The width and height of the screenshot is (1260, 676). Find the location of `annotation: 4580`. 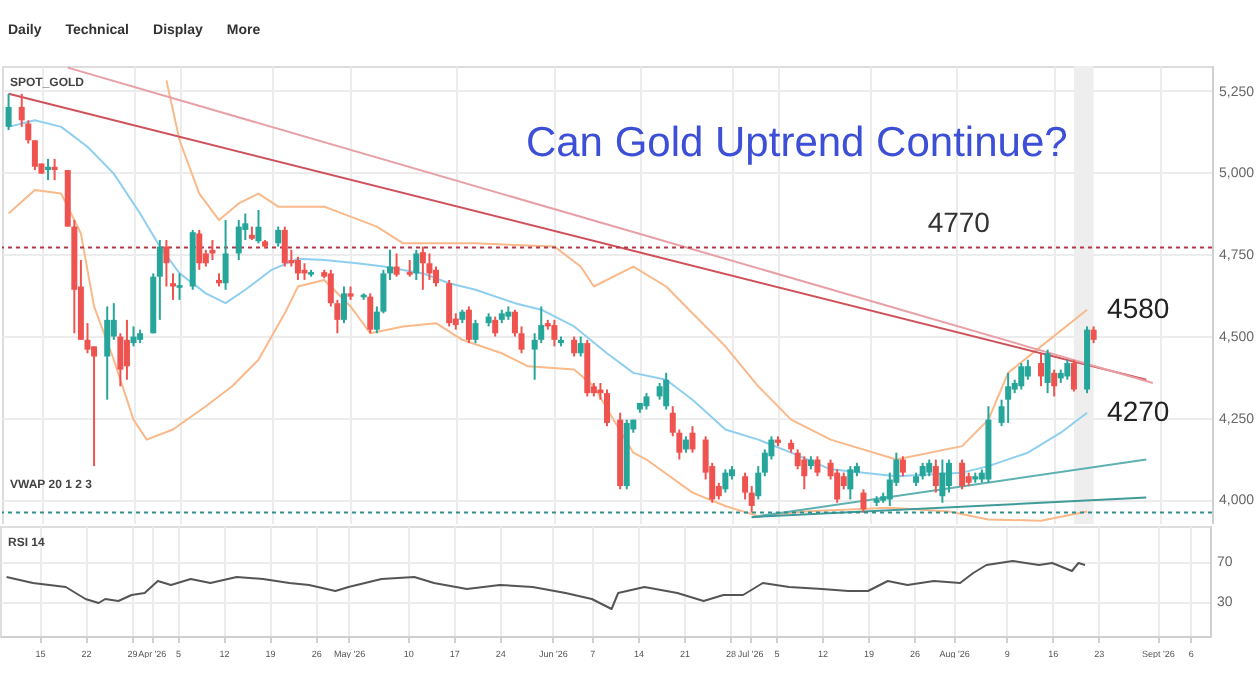

annotation: 4580 is located at coordinates (1138, 307).